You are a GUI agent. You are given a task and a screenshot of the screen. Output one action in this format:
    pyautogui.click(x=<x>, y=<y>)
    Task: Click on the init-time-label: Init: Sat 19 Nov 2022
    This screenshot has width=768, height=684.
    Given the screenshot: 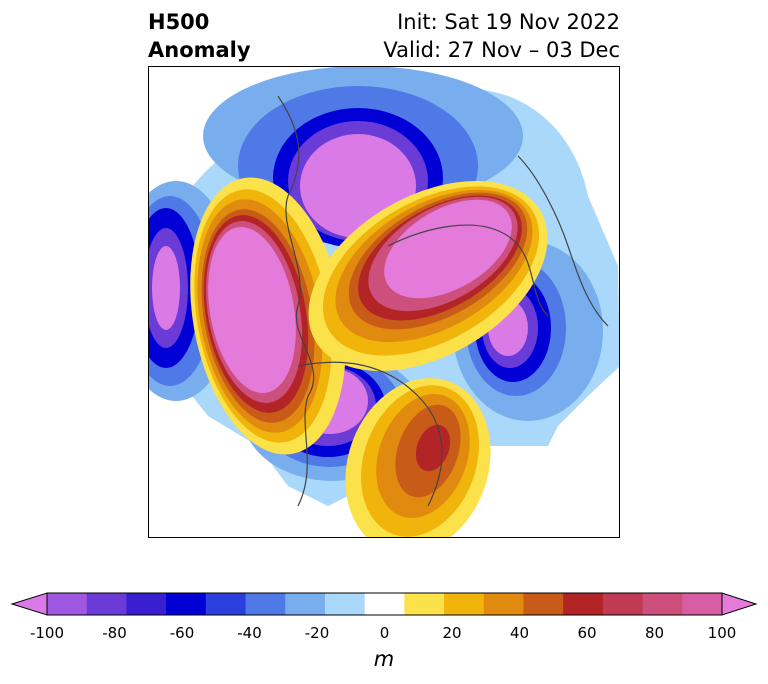 What is the action you would take?
    pyautogui.click(x=508, y=22)
    